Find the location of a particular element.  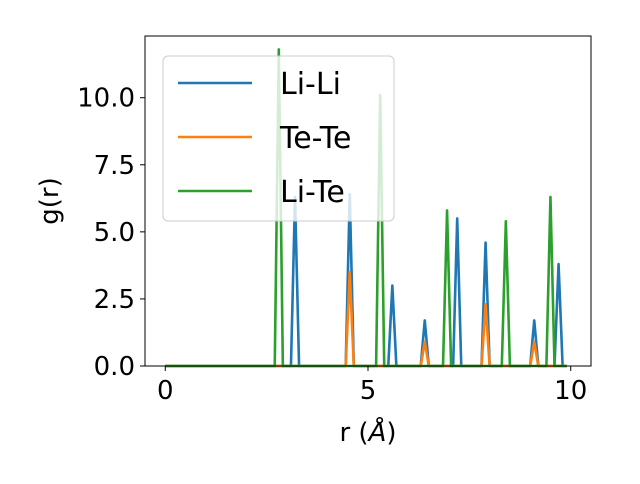

x-tick-label: 0 is located at coordinates (165, 391).